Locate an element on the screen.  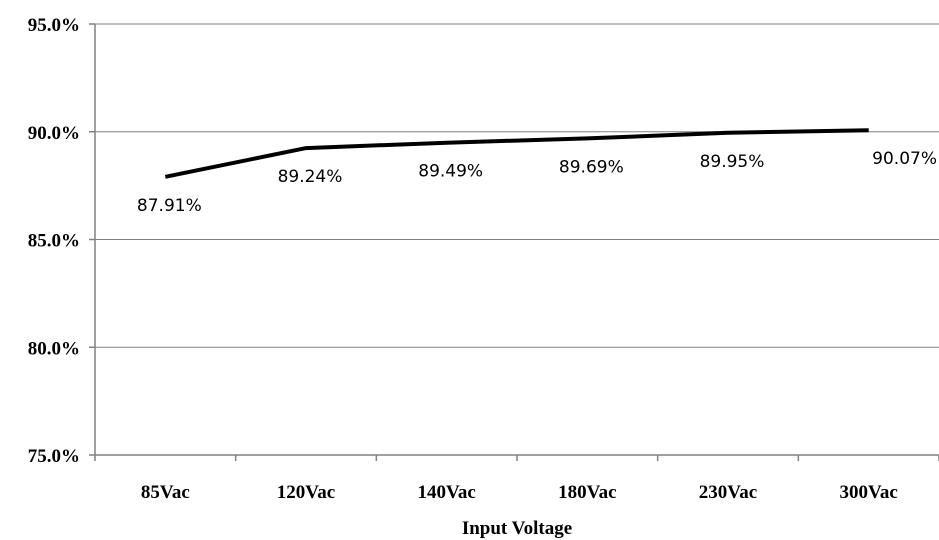
x-tick-label: 140Vac is located at coordinates (446, 492).